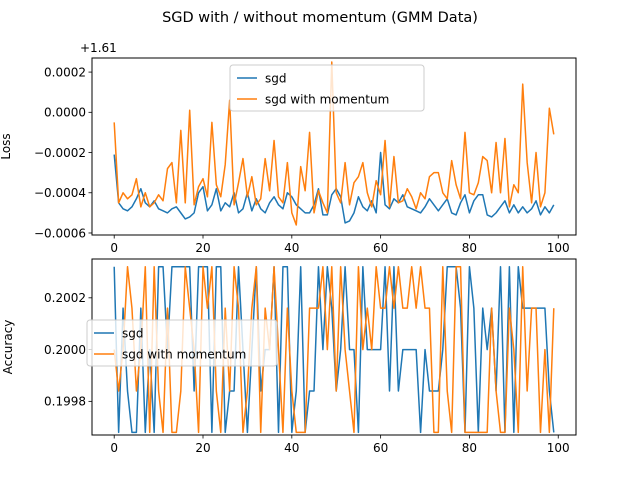 The width and height of the screenshot is (640, 484). What do you see at coordinates (65, 298) in the screenshot?
I see `accuracy-y-tick-label: 0.2002` at bounding box center [65, 298].